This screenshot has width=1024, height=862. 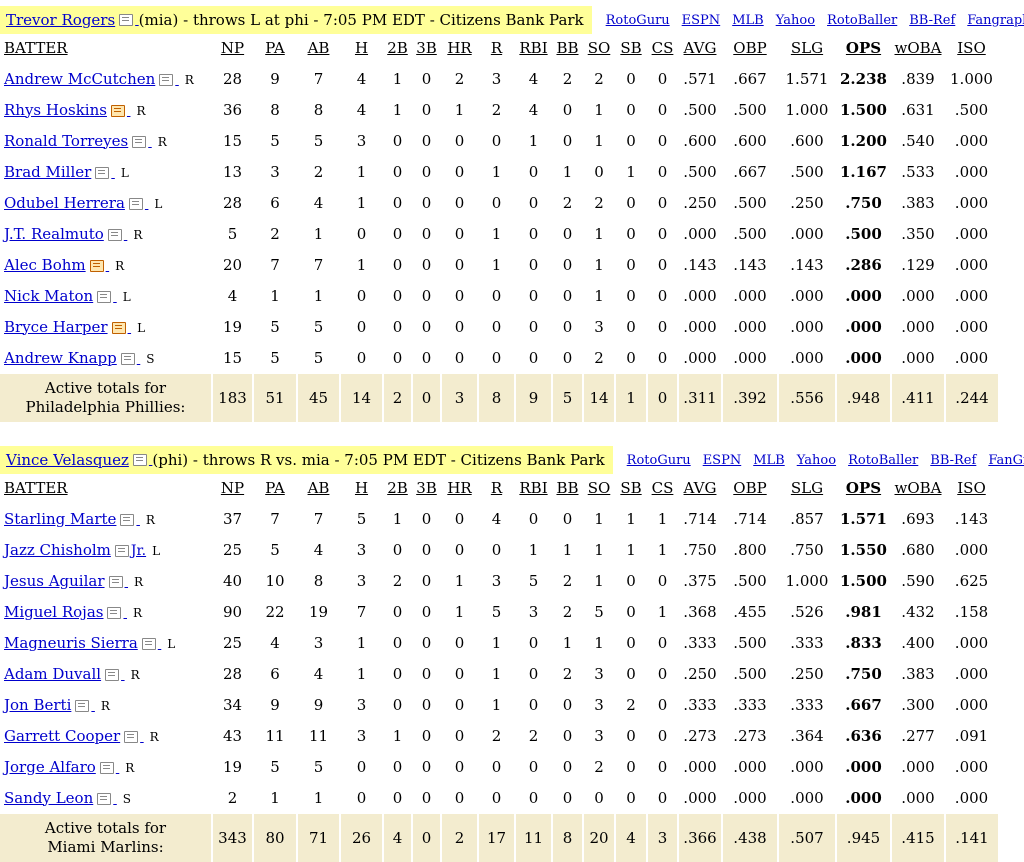 What do you see at coordinates (1006, 460) in the screenshot?
I see `link-fangraphs: FanGraphs` at bounding box center [1006, 460].